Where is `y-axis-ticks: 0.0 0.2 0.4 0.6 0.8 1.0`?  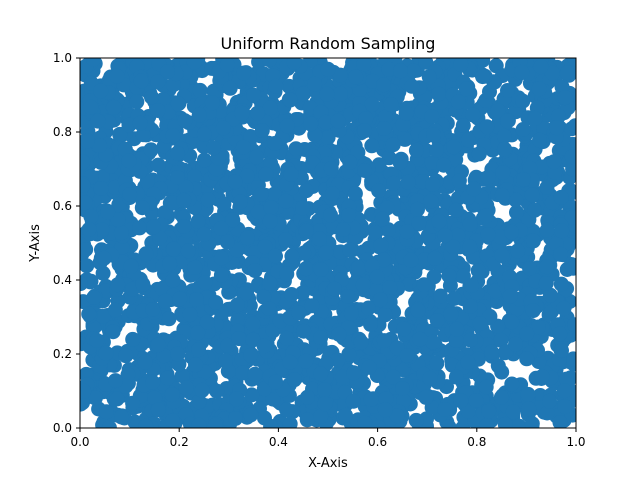
y-axis-ticks: 0.0 0.2 0.4 0.6 0.8 1.0 is located at coordinates (66, 243).